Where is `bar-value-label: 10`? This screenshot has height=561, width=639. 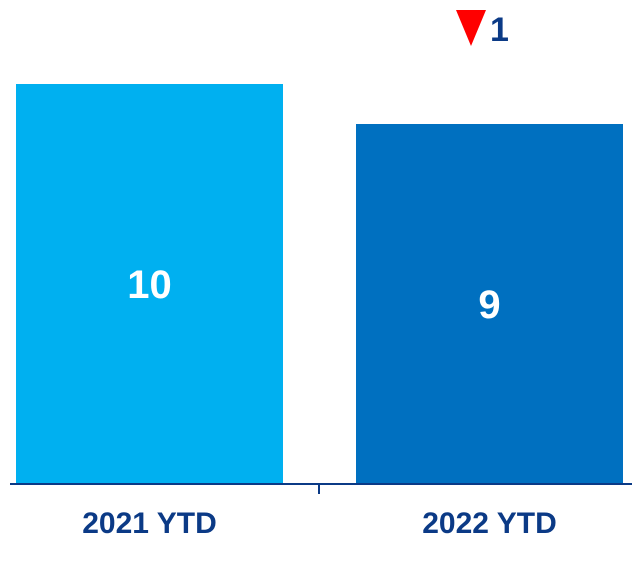 bar-value-label: 10 is located at coordinates (149, 285).